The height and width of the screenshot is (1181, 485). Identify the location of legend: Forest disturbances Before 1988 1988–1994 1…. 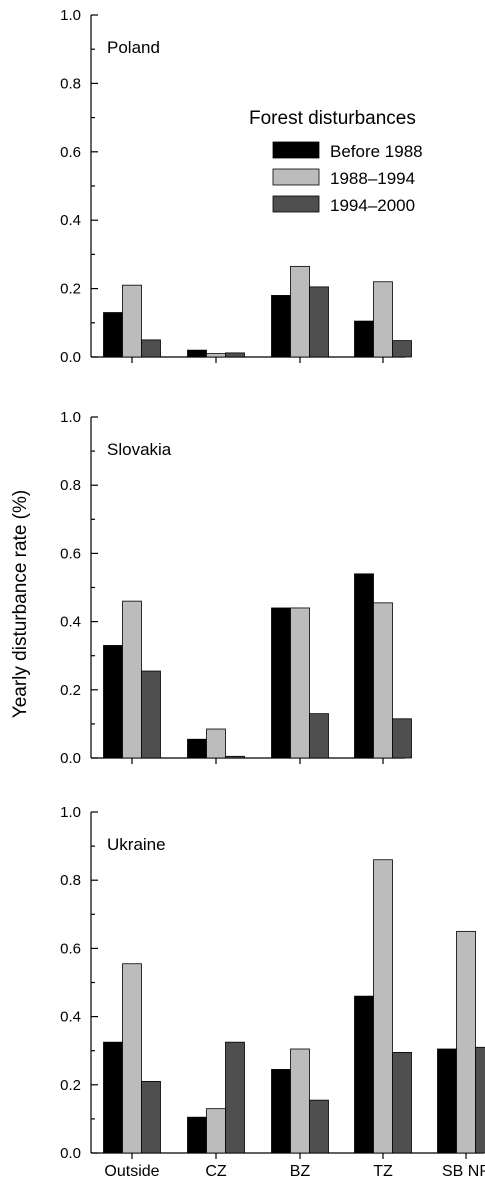
(336, 161).